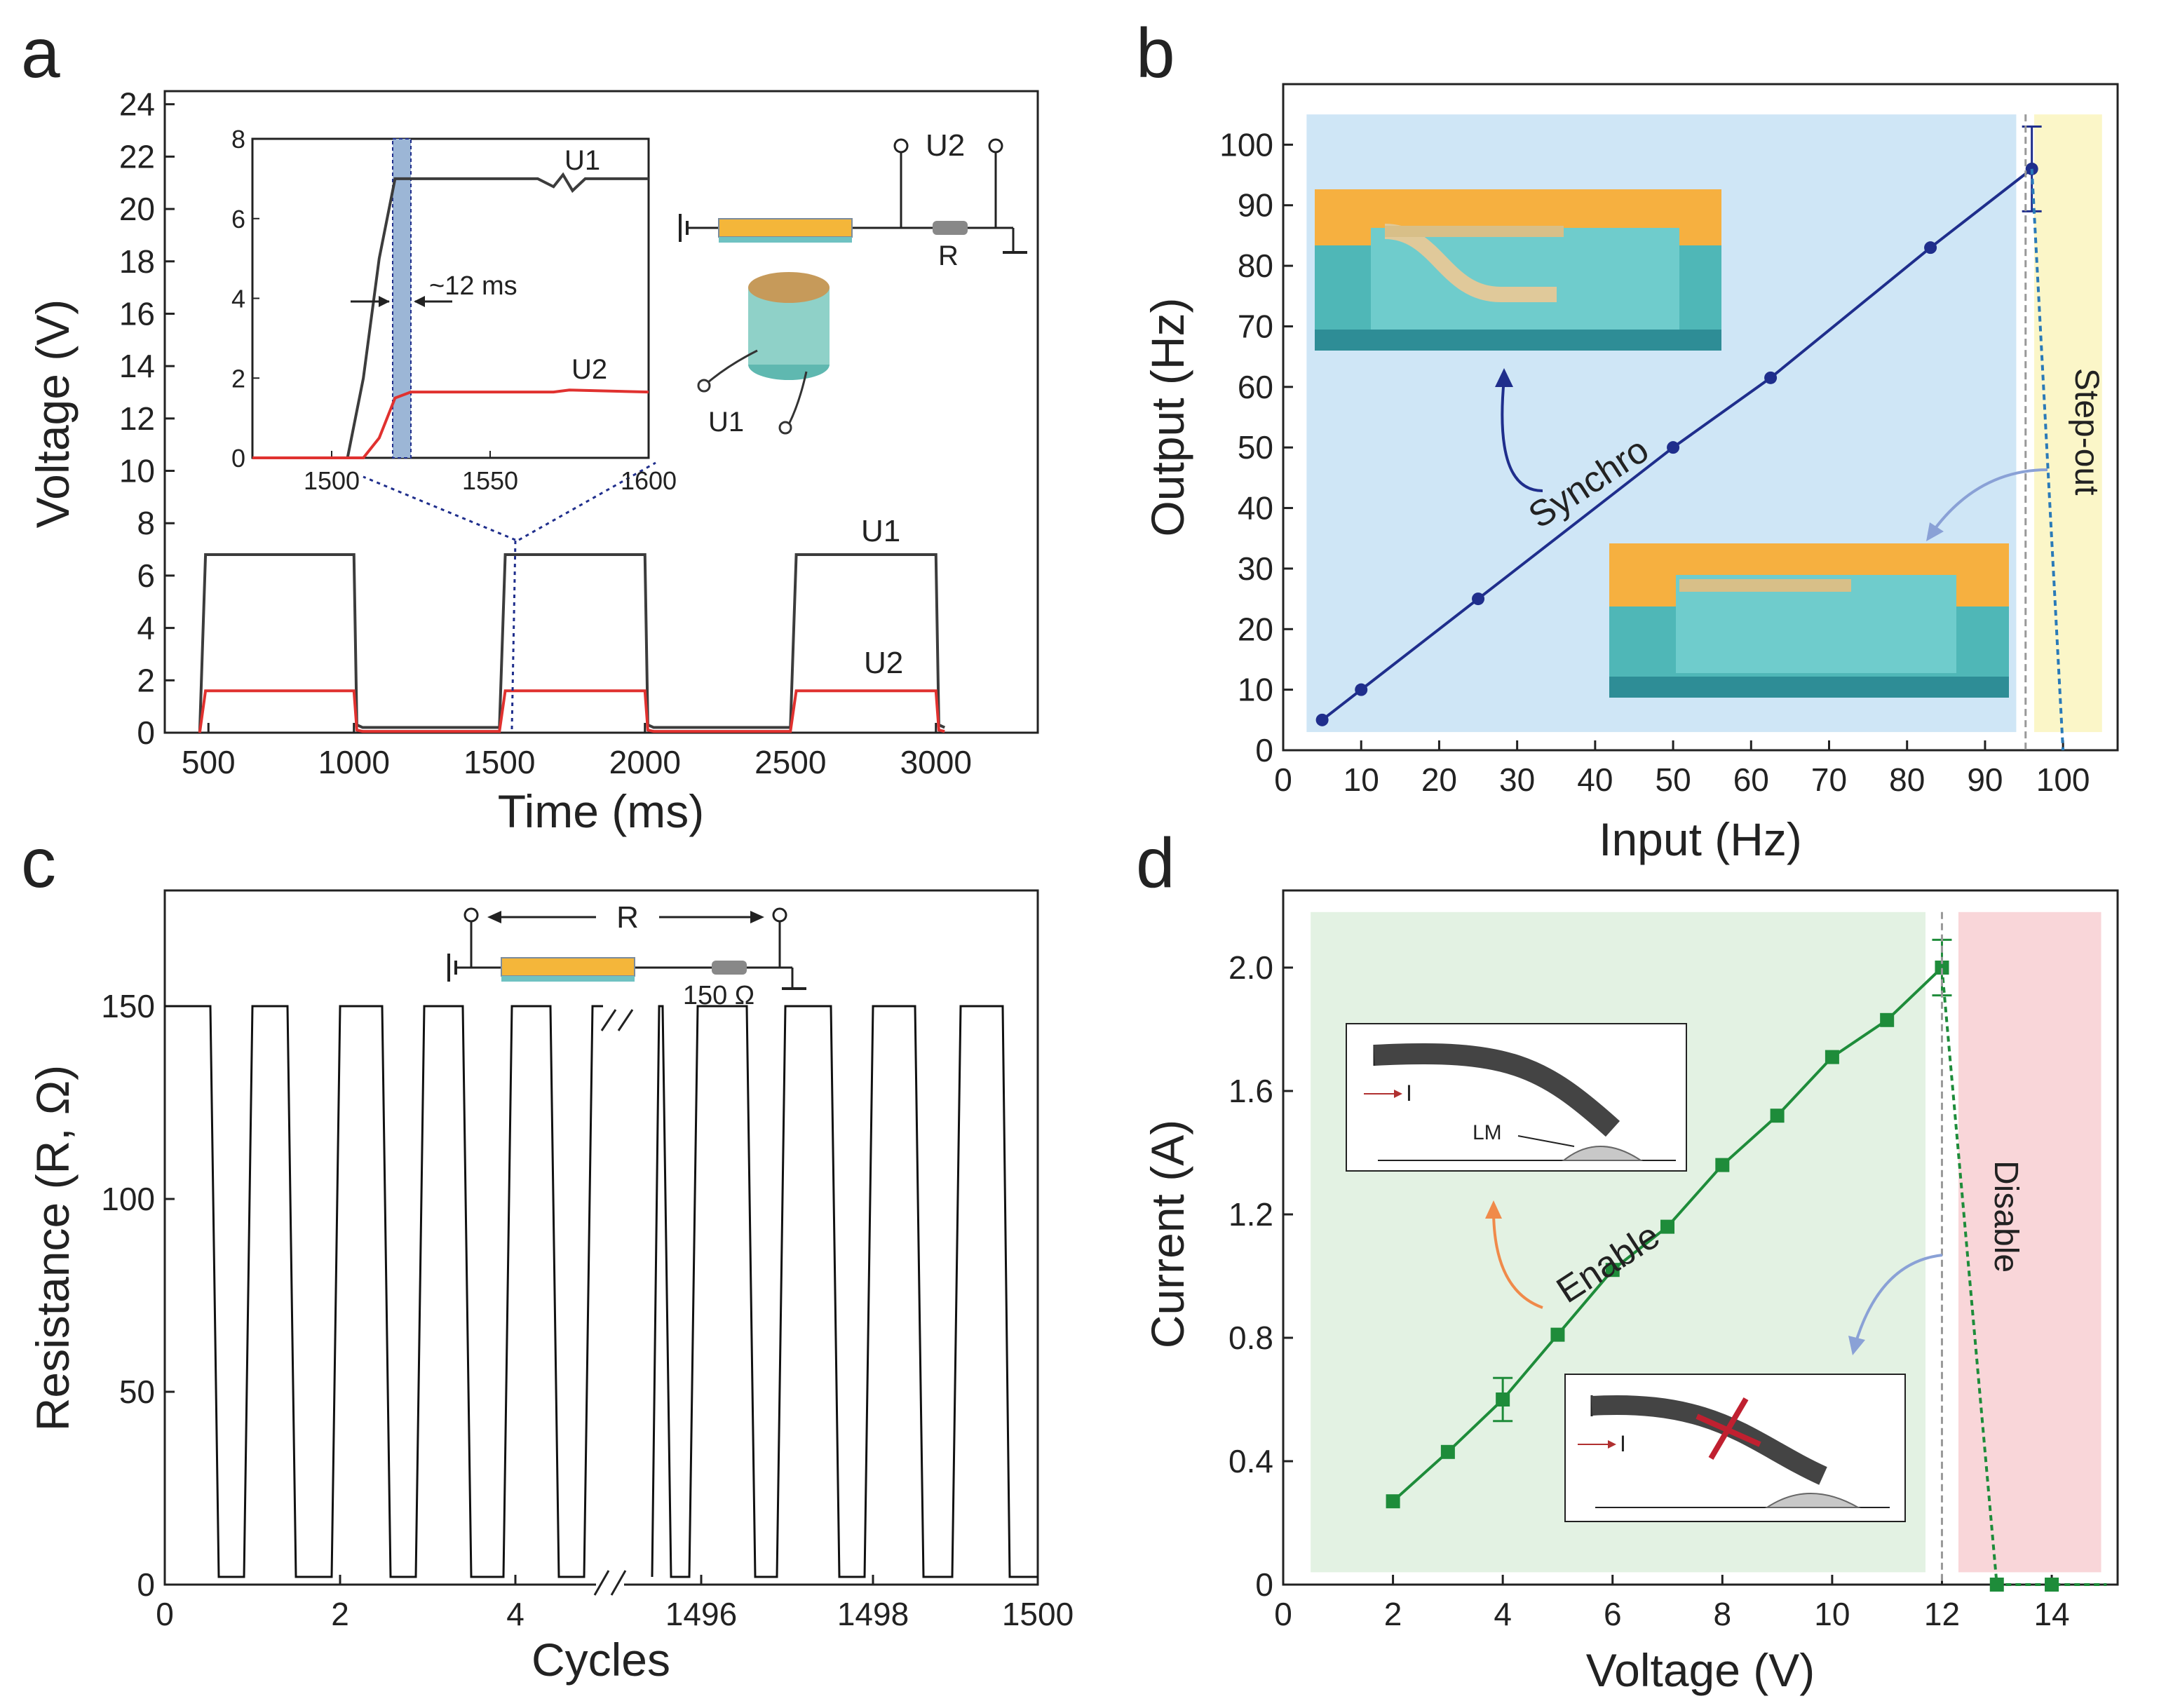 The width and height of the screenshot is (2166, 1708). What do you see at coordinates (1264, 750) in the screenshot?
I see `b-ytick-label: 0` at bounding box center [1264, 750].